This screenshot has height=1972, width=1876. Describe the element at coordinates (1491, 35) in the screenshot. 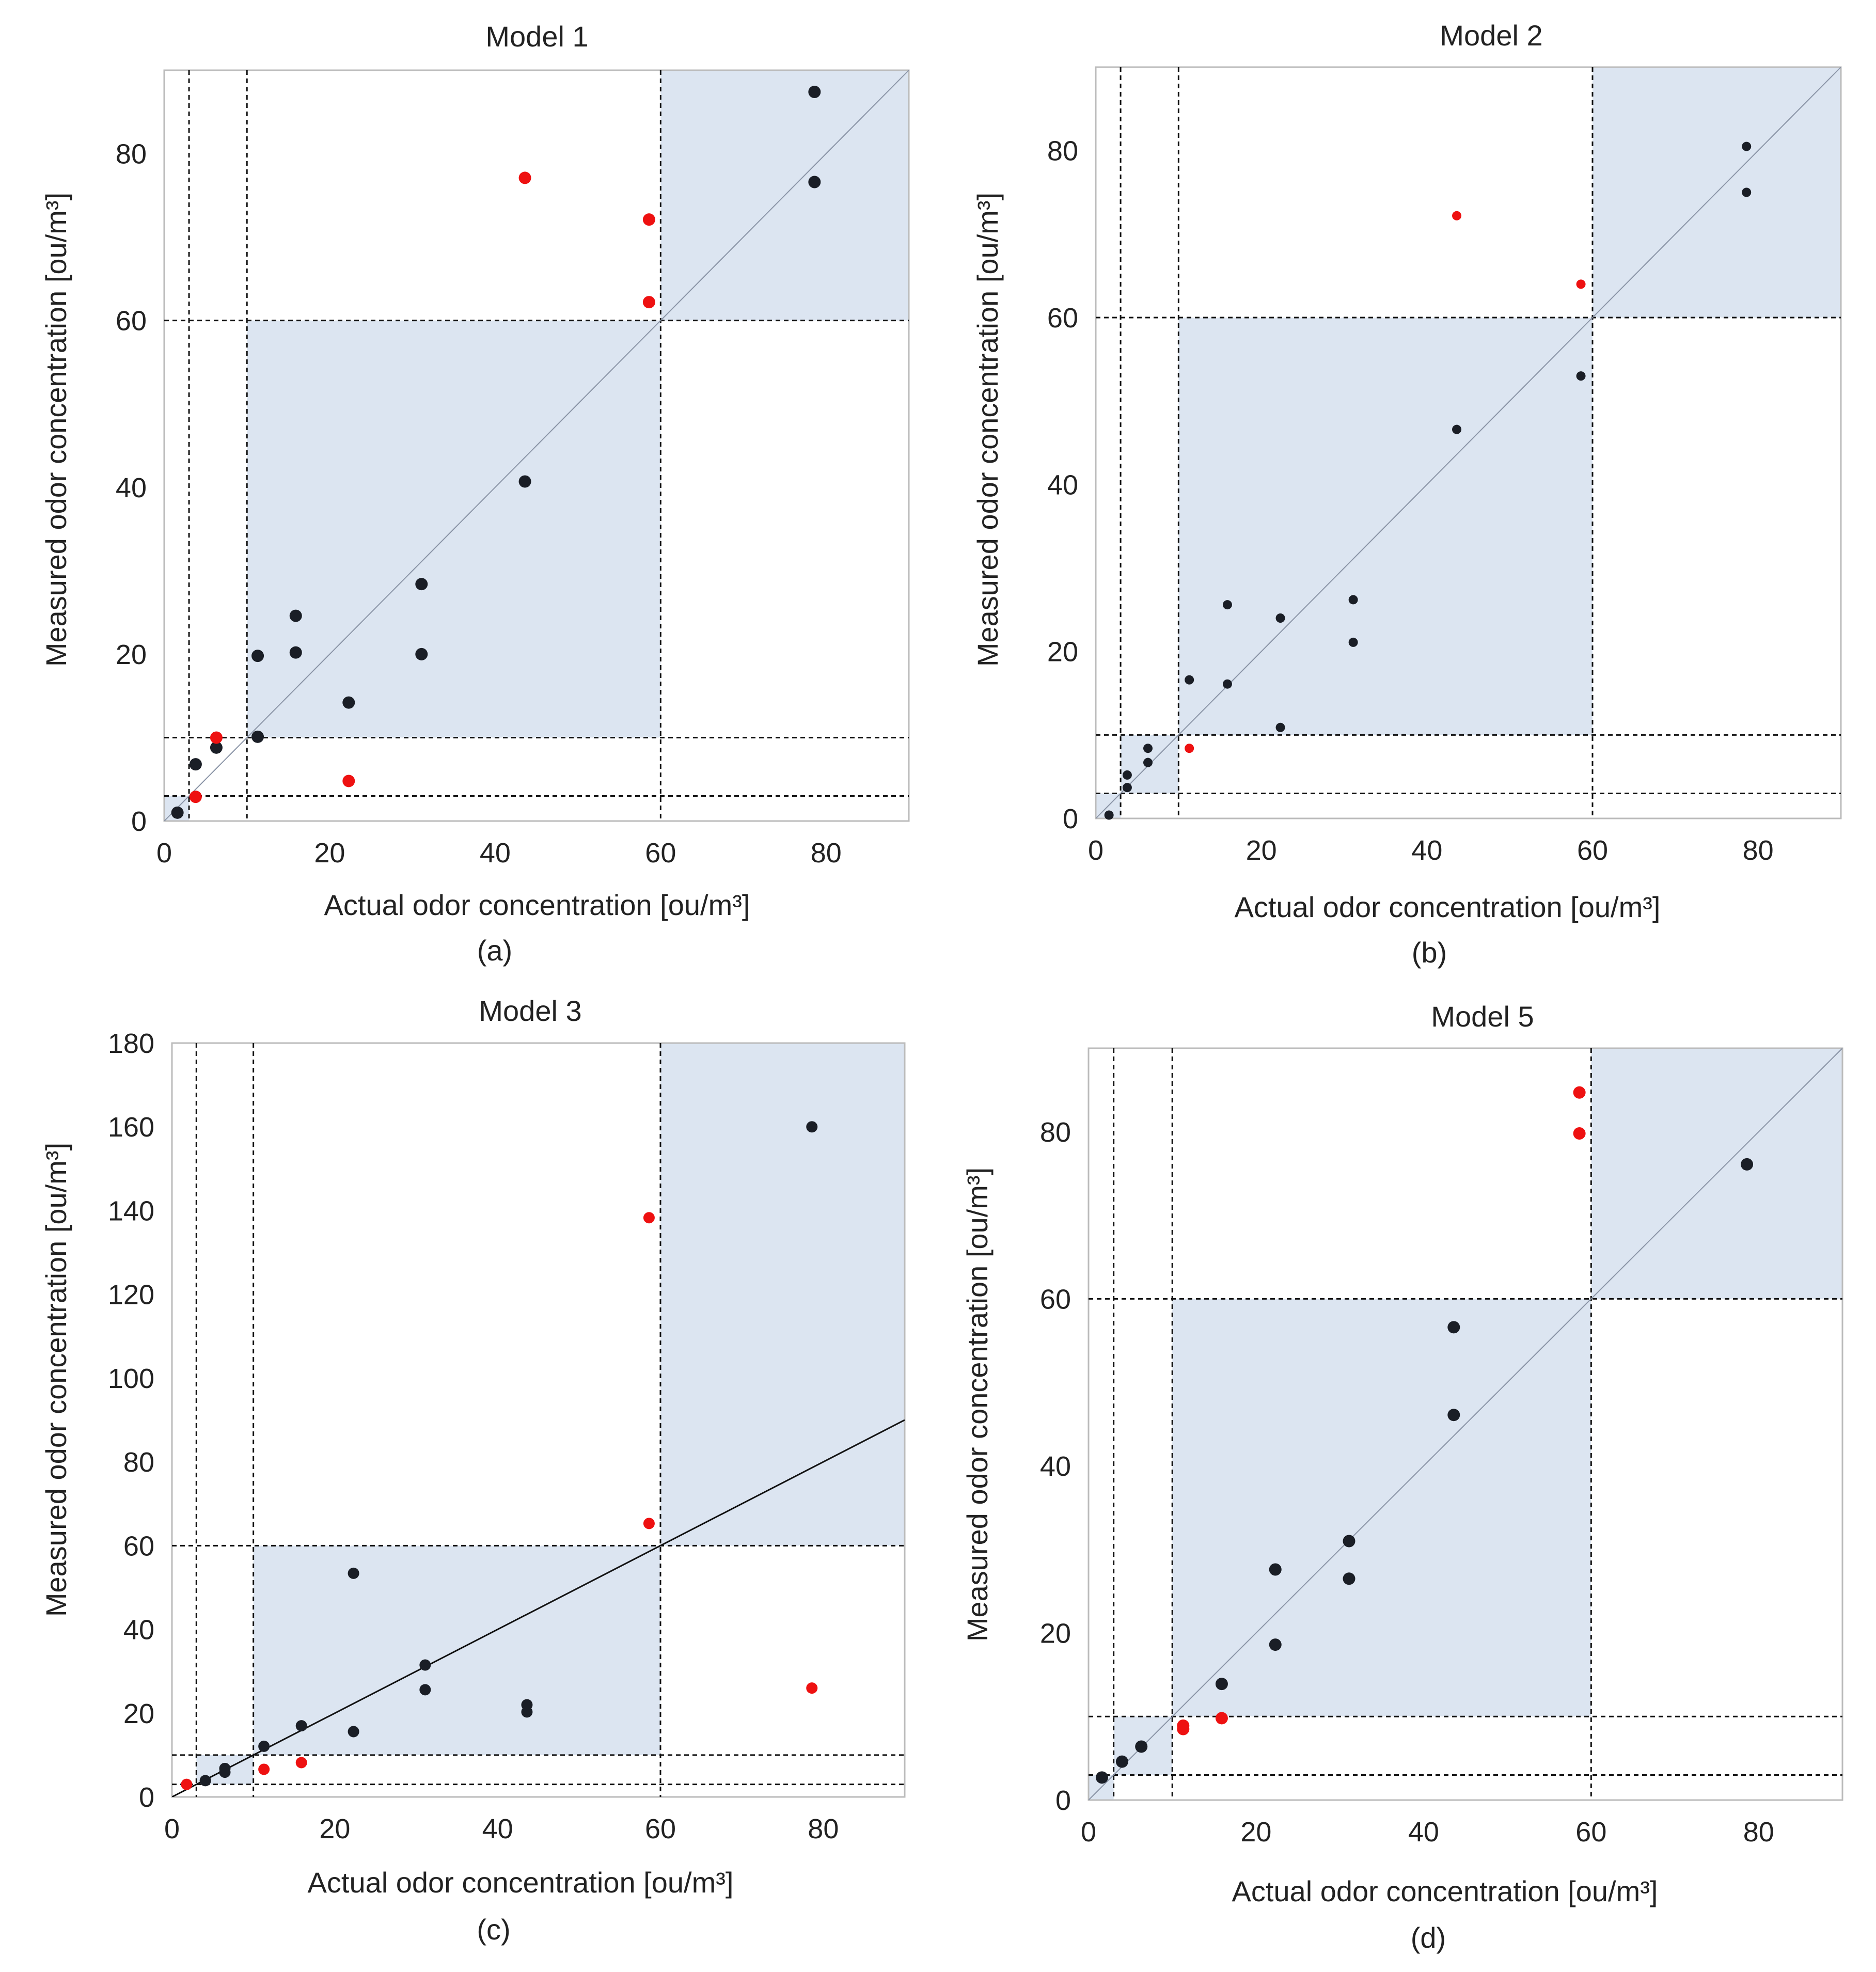

I see `chart-title: Model 2` at that location.